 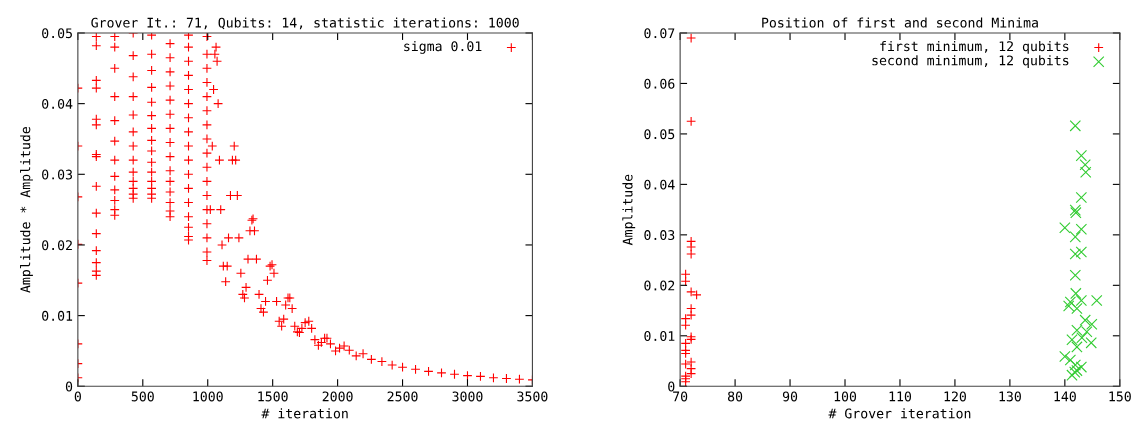 I want to click on legend-label: first minimum, 12 qubits, so click(x=974, y=47).